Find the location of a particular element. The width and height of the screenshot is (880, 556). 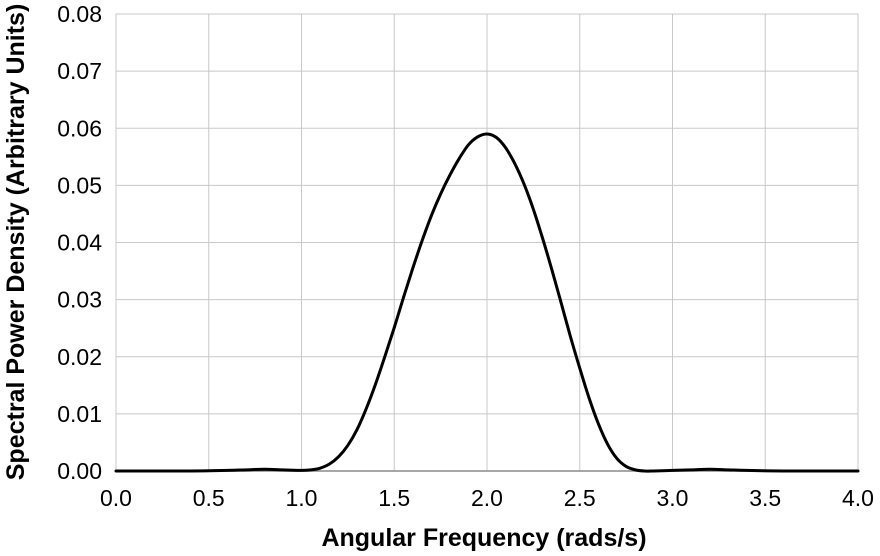

y-tick-label: 0.06 is located at coordinates (79, 128).